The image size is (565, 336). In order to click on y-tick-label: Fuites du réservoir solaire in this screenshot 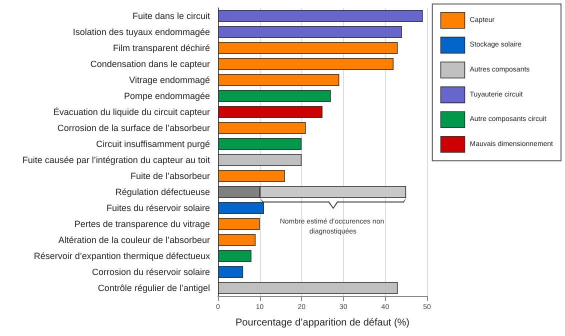, I will do `click(158, 208)`.